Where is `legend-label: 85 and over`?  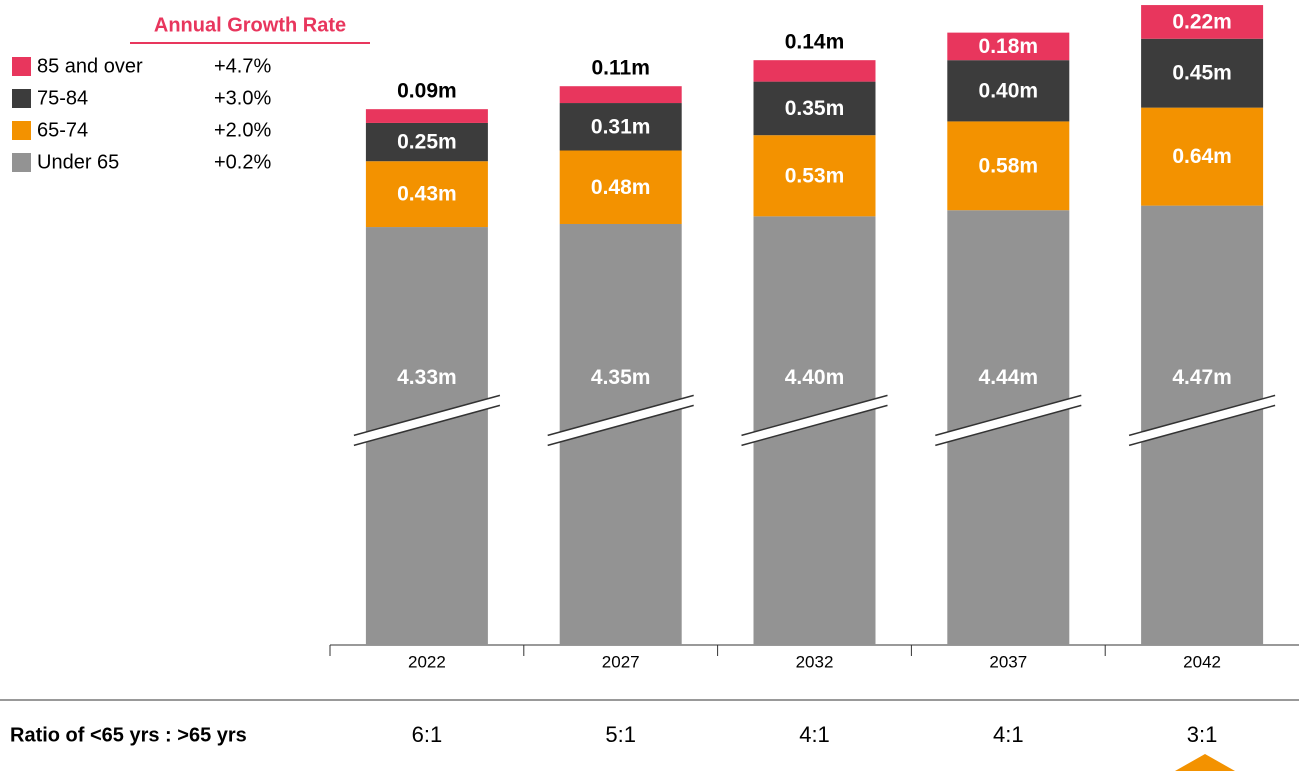
legend-label: 85 and over is located at coordinates (90, 66).